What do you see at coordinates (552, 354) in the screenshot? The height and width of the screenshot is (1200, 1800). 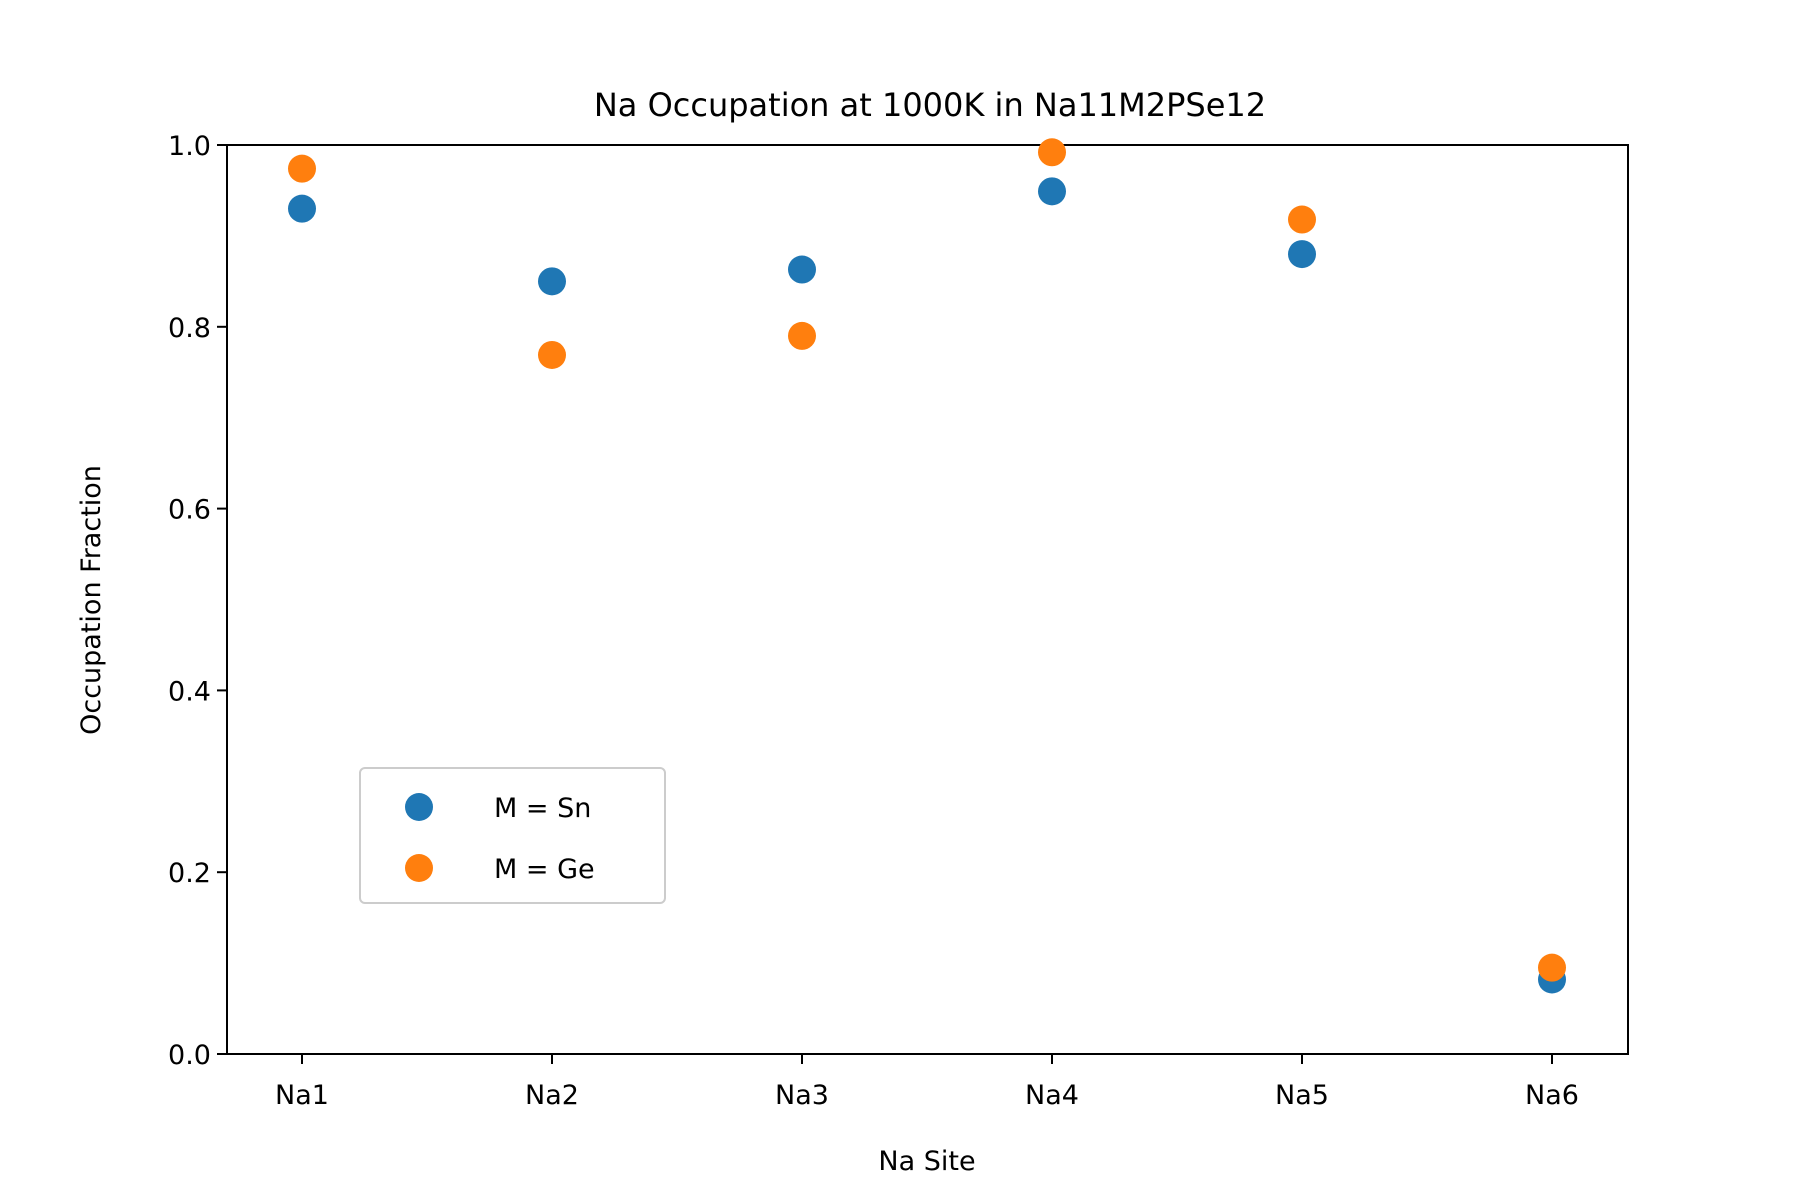 I see `point-series-2-na2` at bounding box center [552, 354].